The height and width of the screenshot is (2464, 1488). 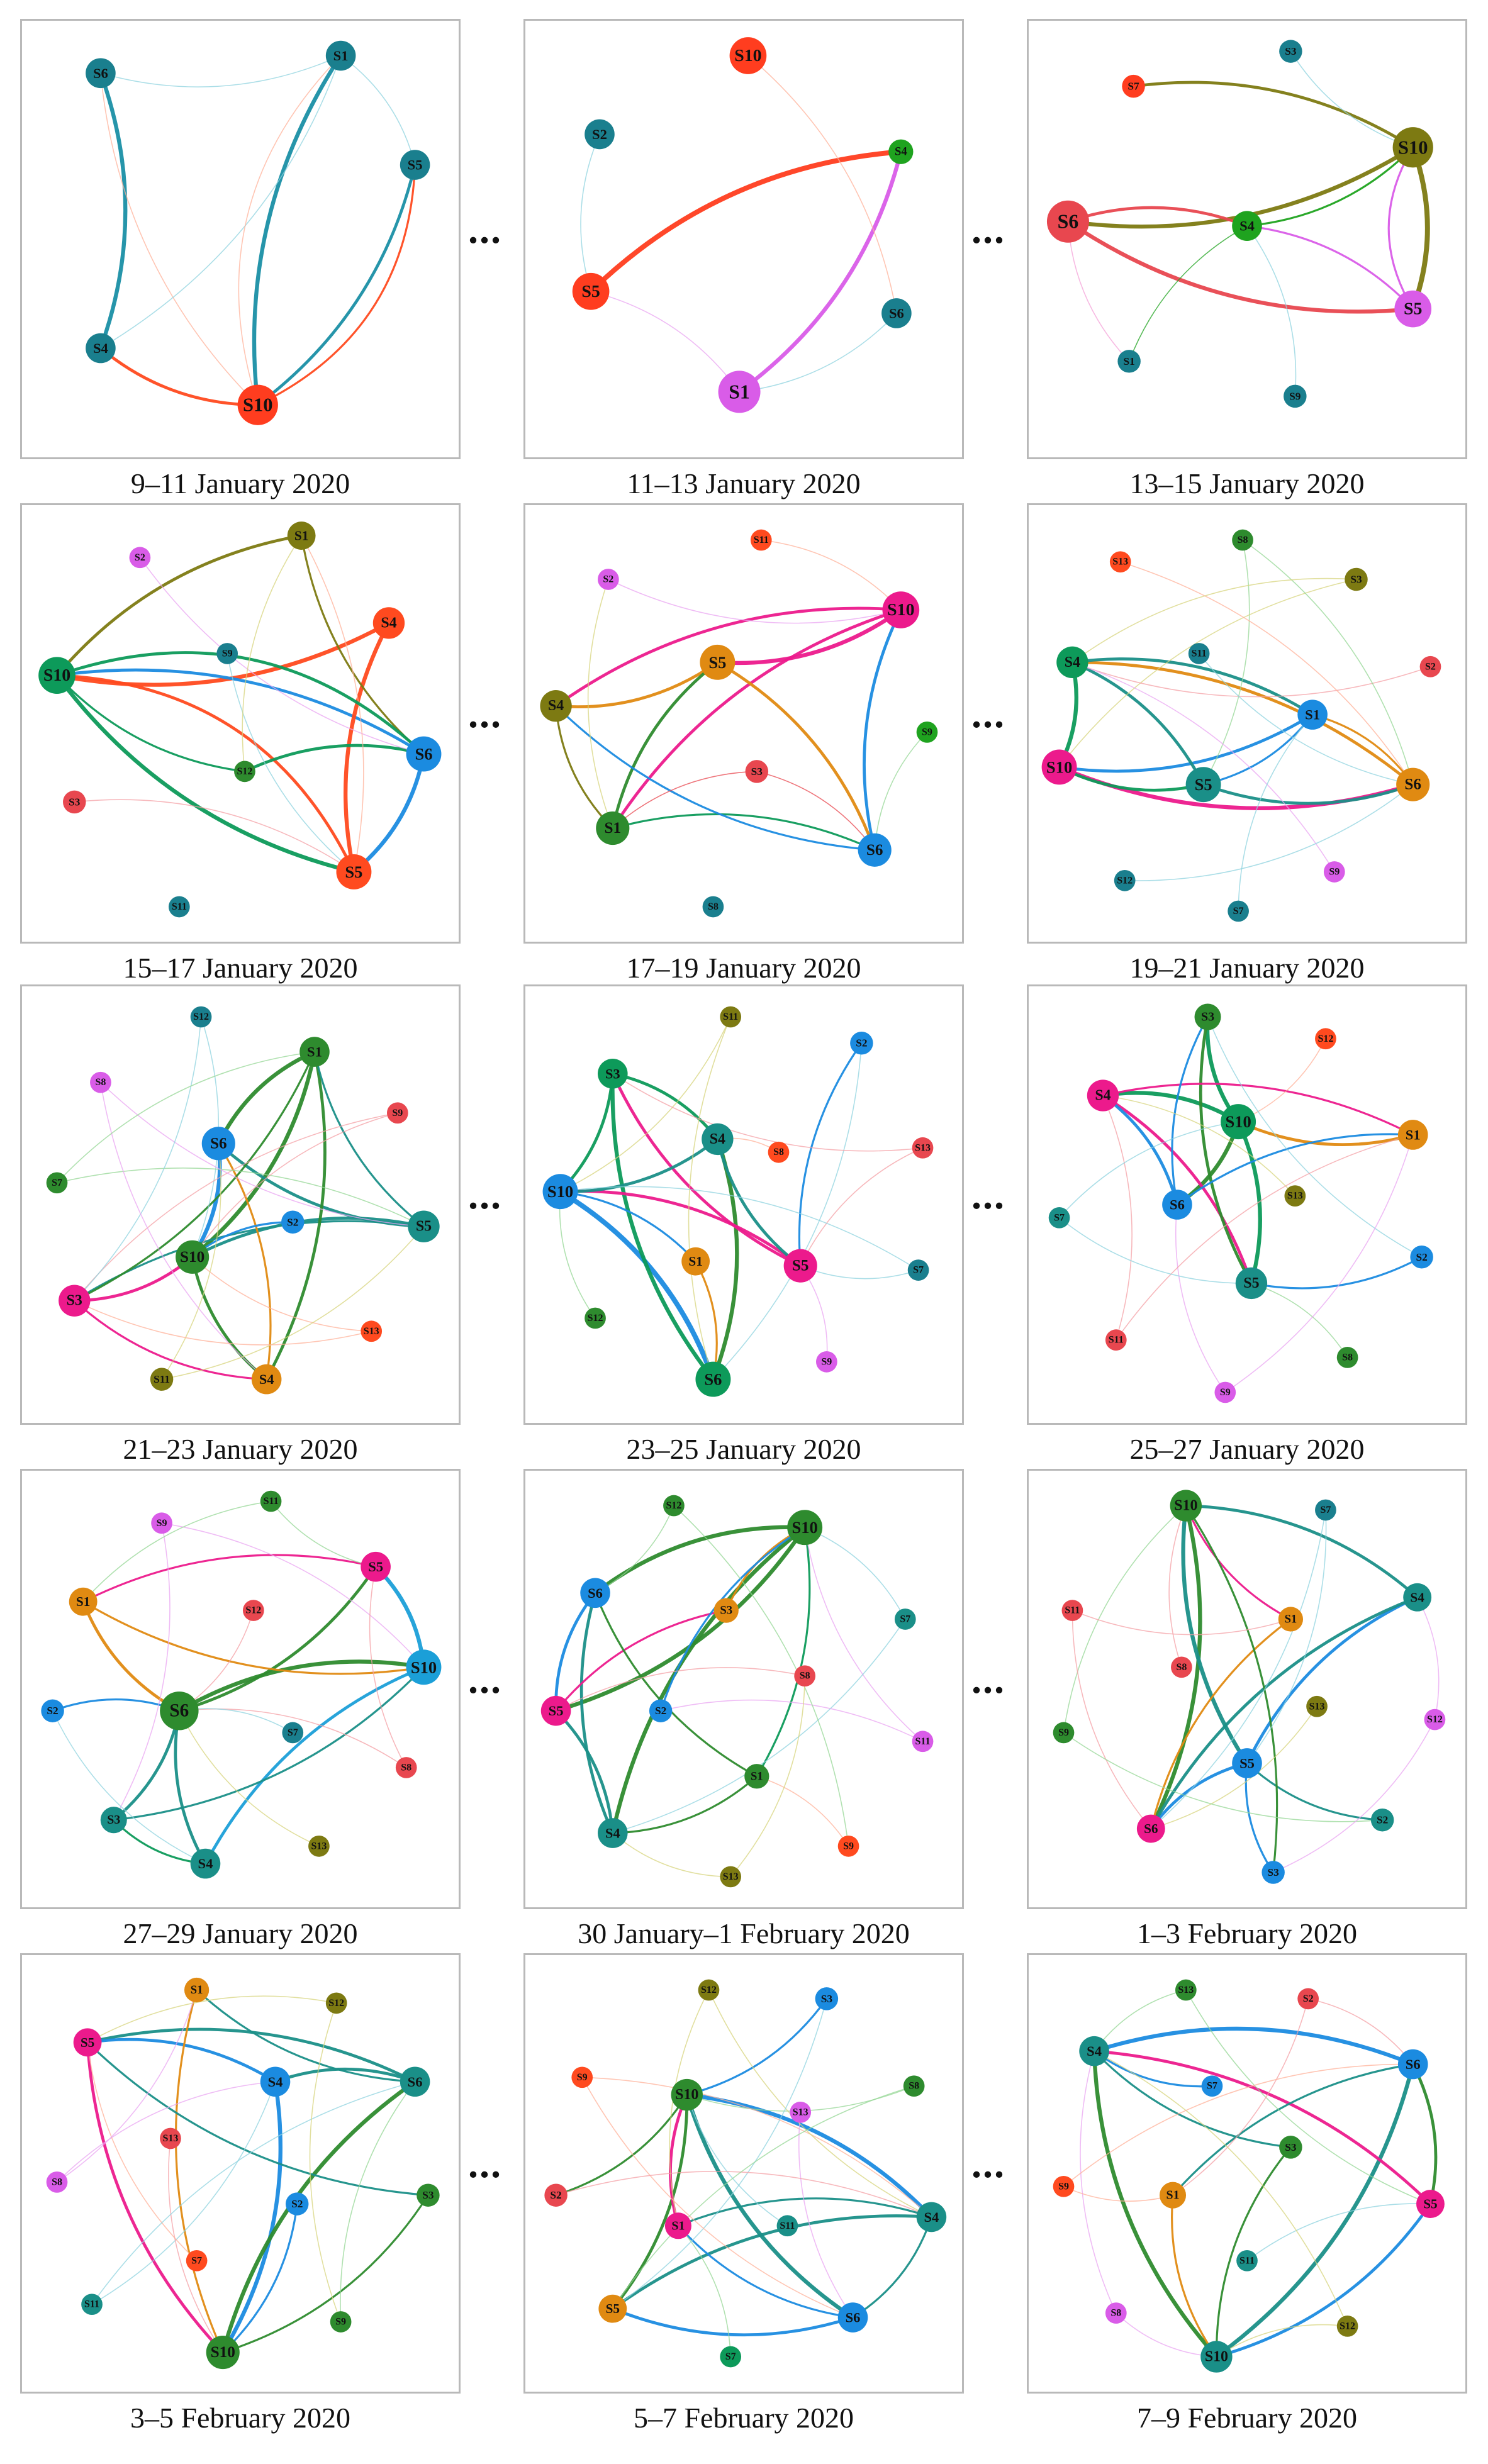 What do you see at coordinates (336, 2003) in the screenshot?
I see `graph-node: S12` at bounding box center [336, 2003].